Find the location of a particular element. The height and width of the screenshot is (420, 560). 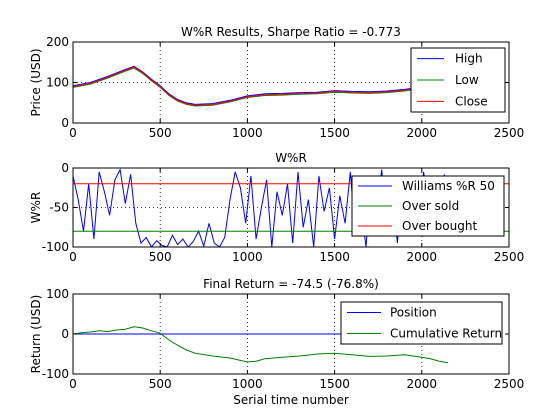

series-line-low is located at coordinates (261, 87).